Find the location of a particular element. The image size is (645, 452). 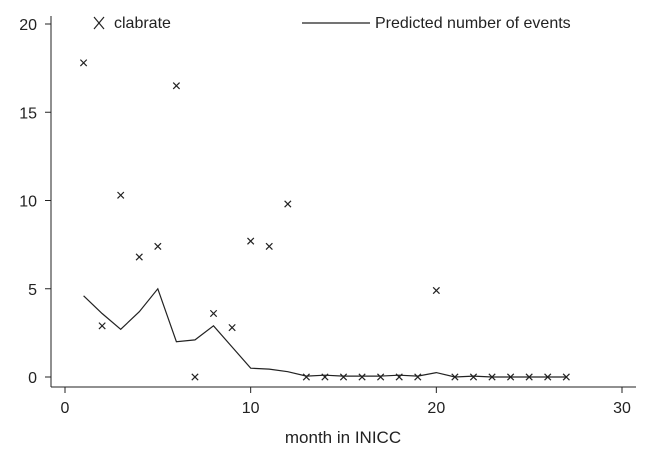

x-axis-ticks: 0 10 20 30 is located at coordinates (346, 402).